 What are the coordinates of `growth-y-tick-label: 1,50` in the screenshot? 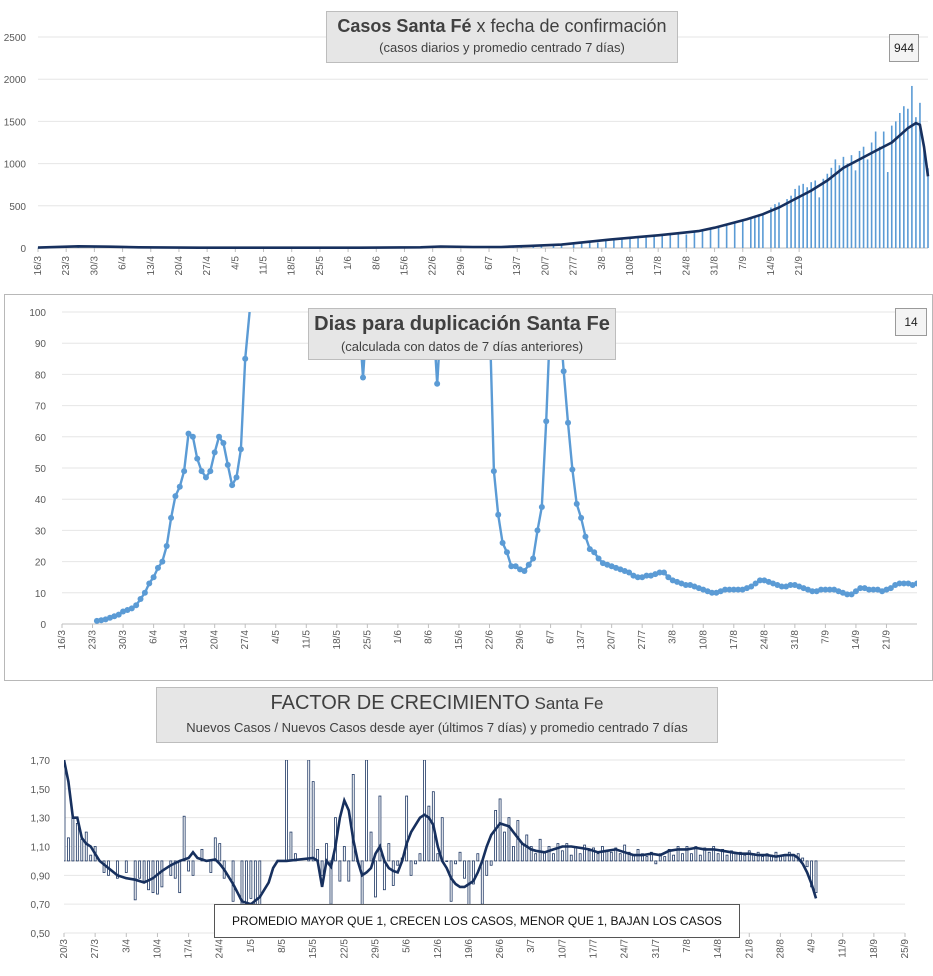 It's located at (41, 790).